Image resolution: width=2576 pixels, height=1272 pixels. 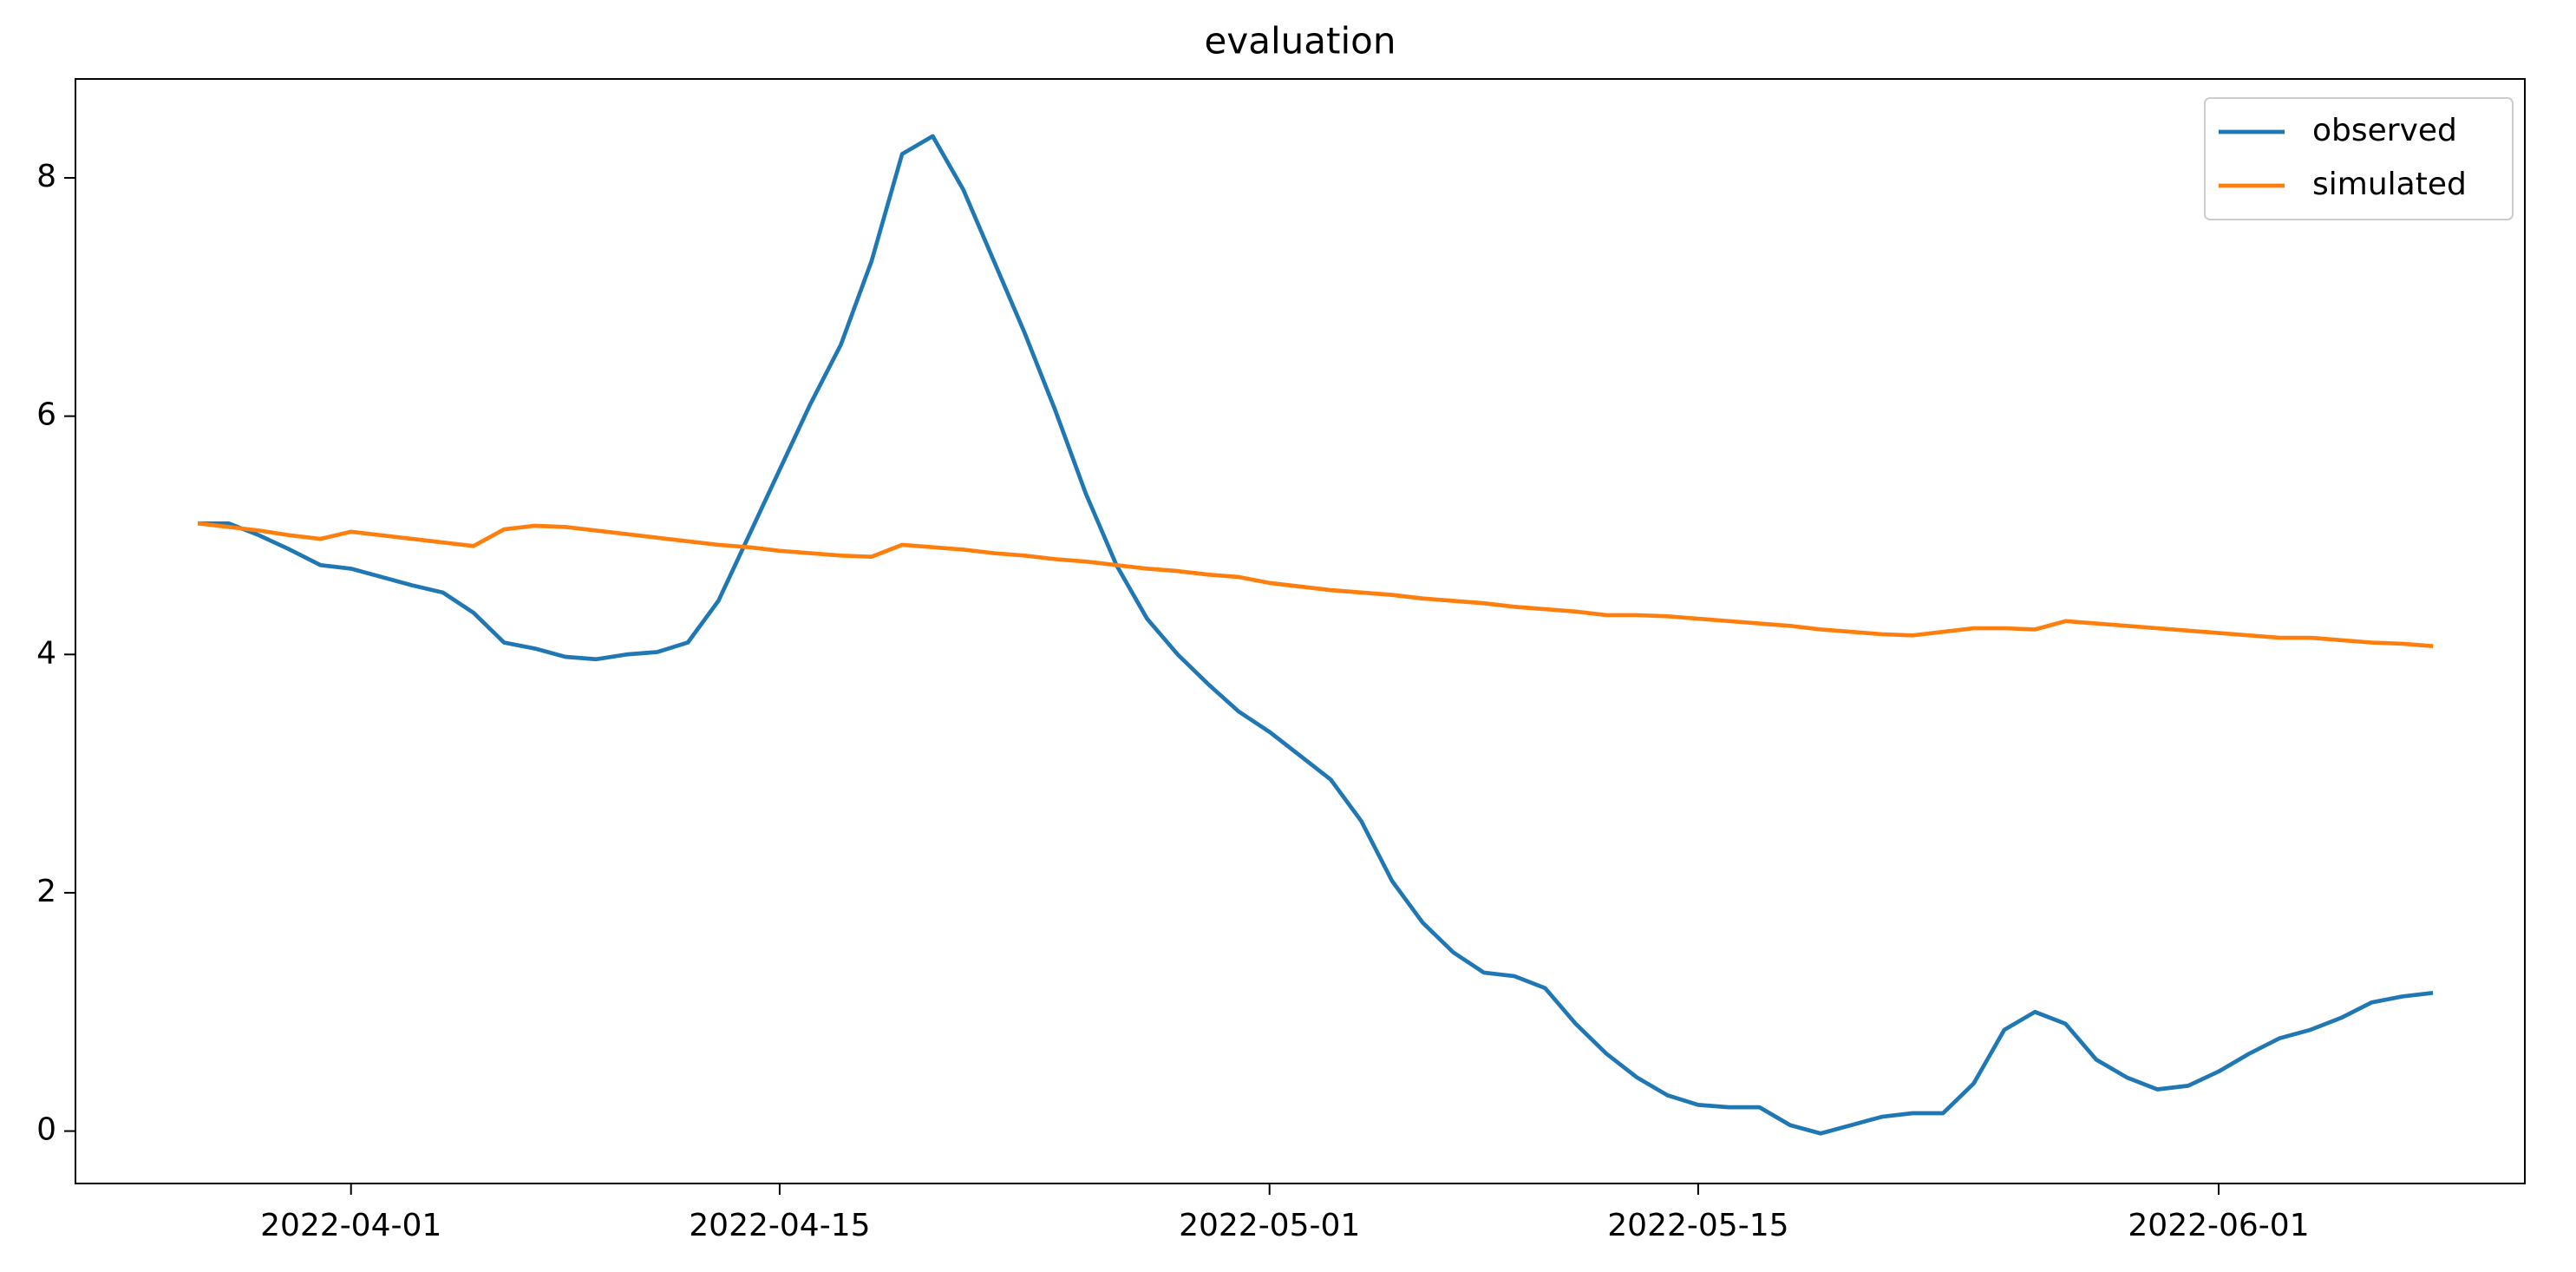 I want to click on data-line, so click(x=1315, y=585).